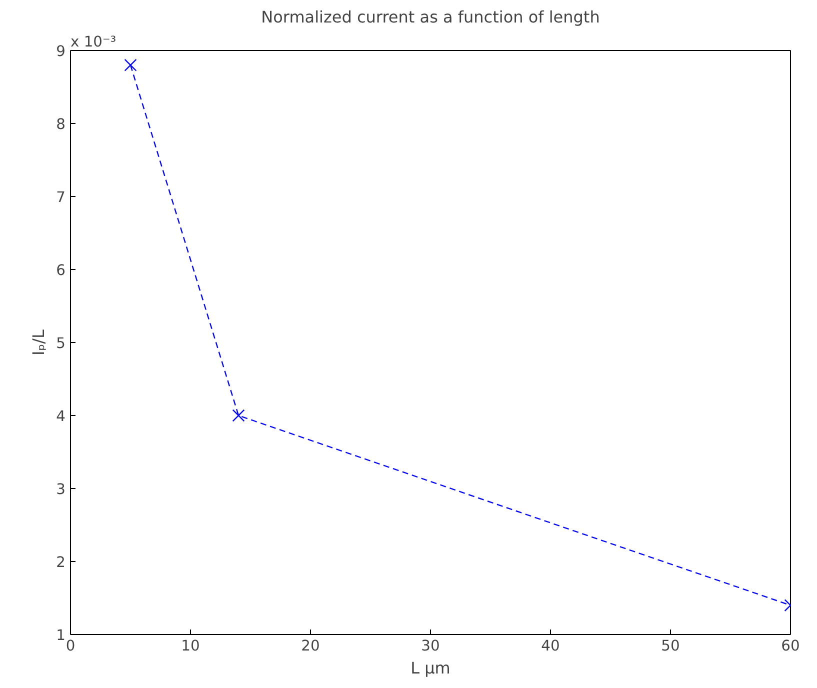 Image resolution: width=817 pixels, height=688 pixels. I want to click on x-tick-label: 50, so click(670, 646).